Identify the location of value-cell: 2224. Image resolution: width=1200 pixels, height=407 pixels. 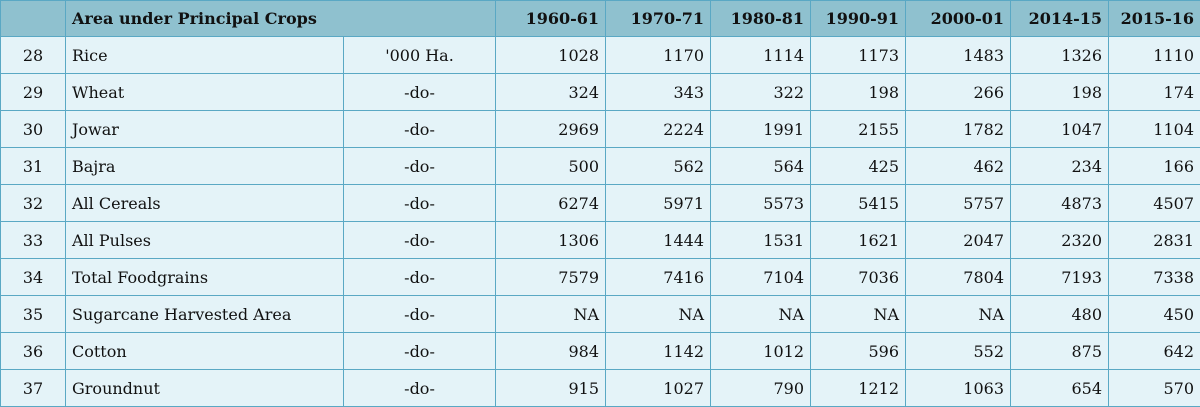
(658, 129).